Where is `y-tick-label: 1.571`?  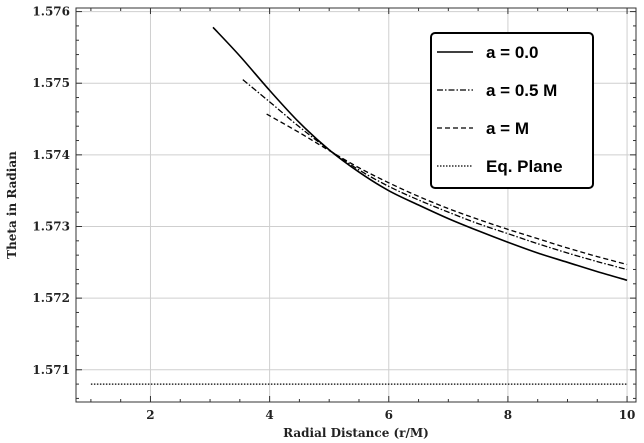 y-tick-label: 1.571 is located at coordinates (51, 370).